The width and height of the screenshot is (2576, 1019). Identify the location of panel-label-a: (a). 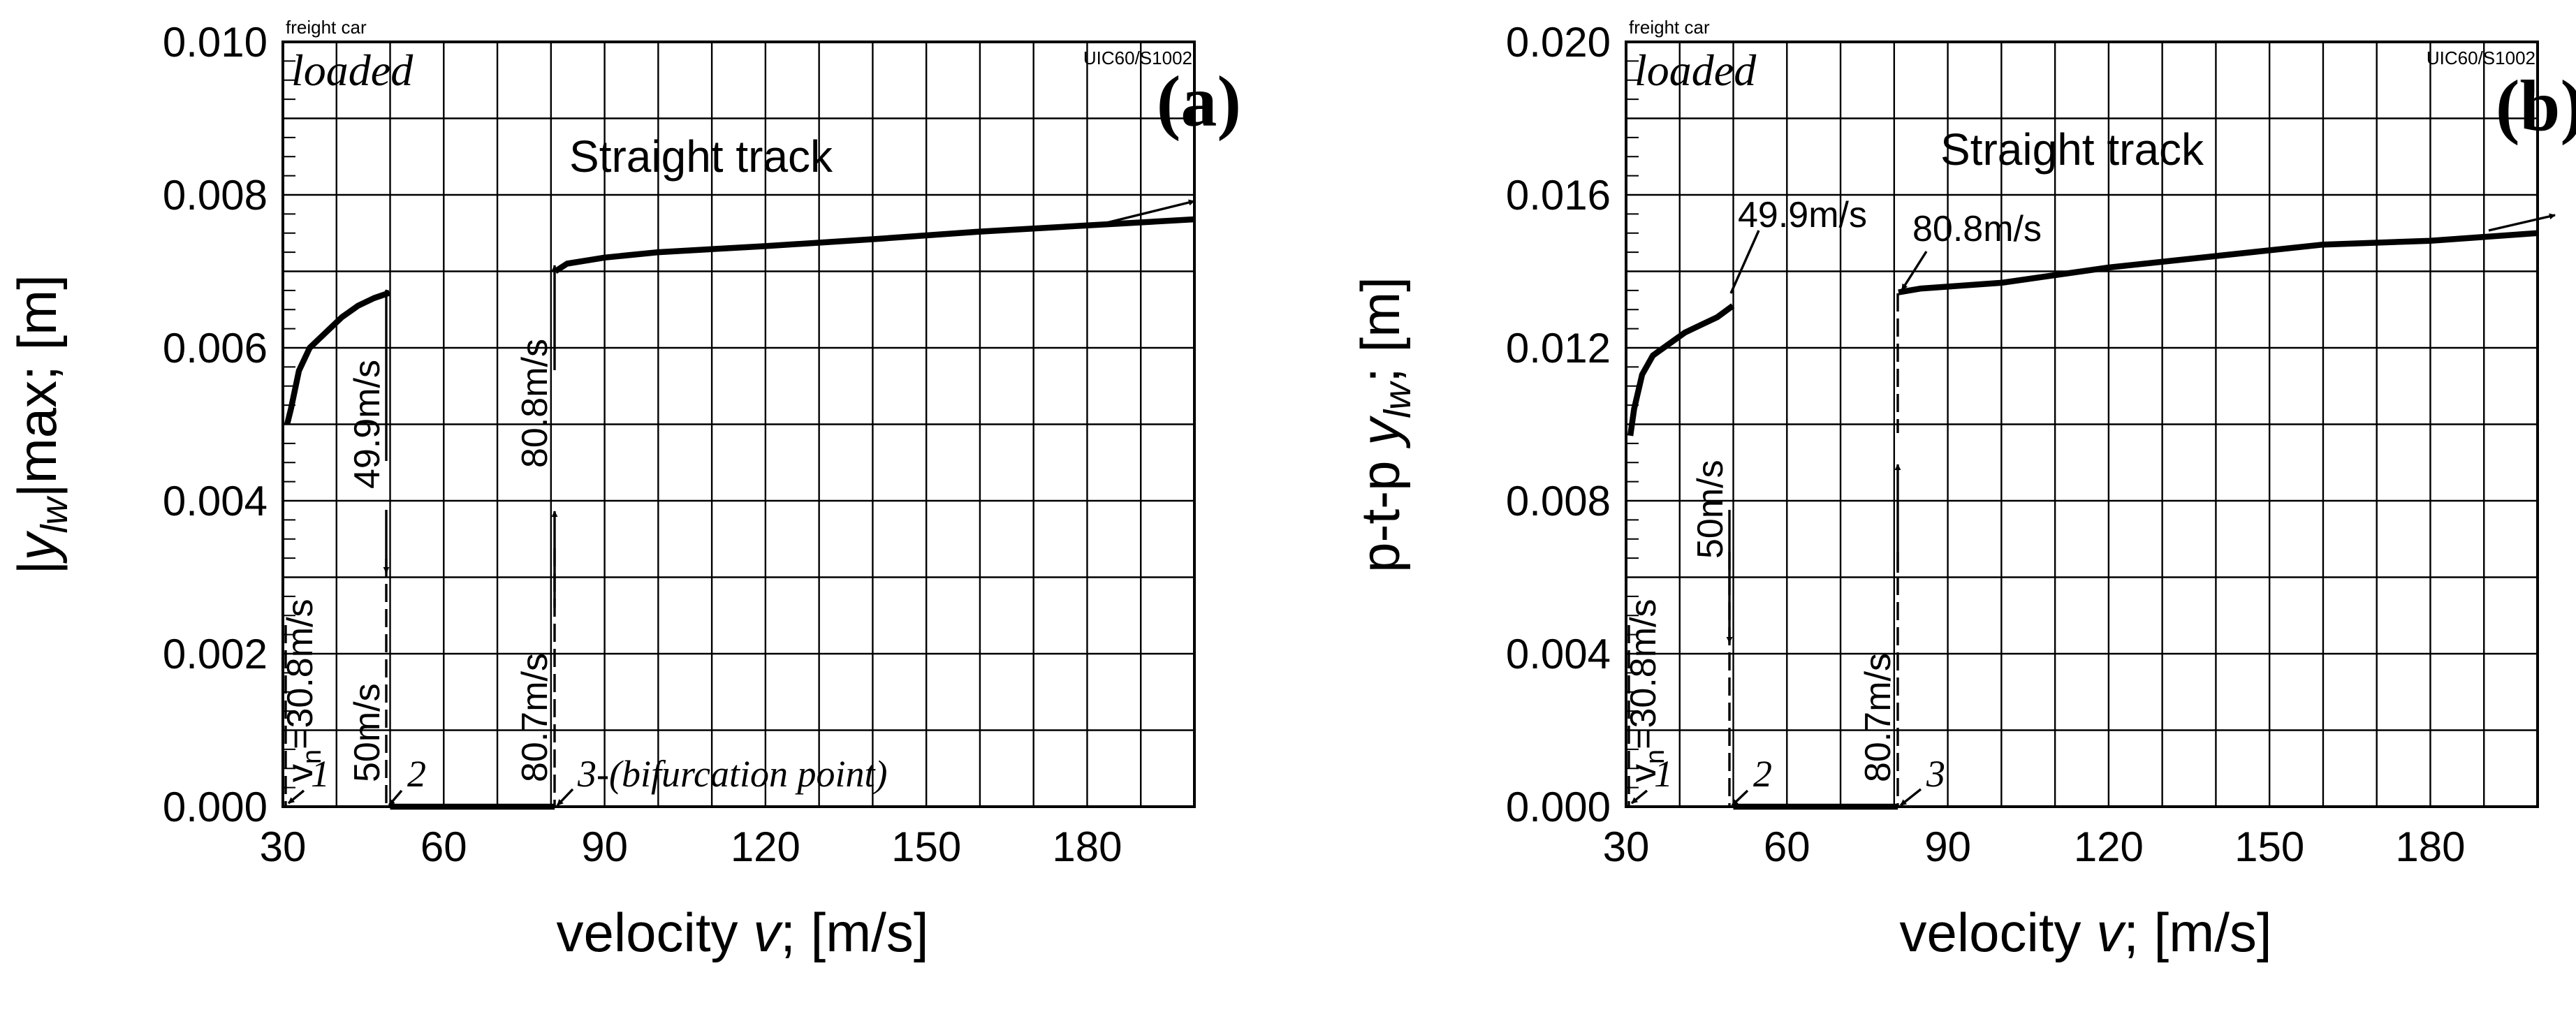
(1199, 101).